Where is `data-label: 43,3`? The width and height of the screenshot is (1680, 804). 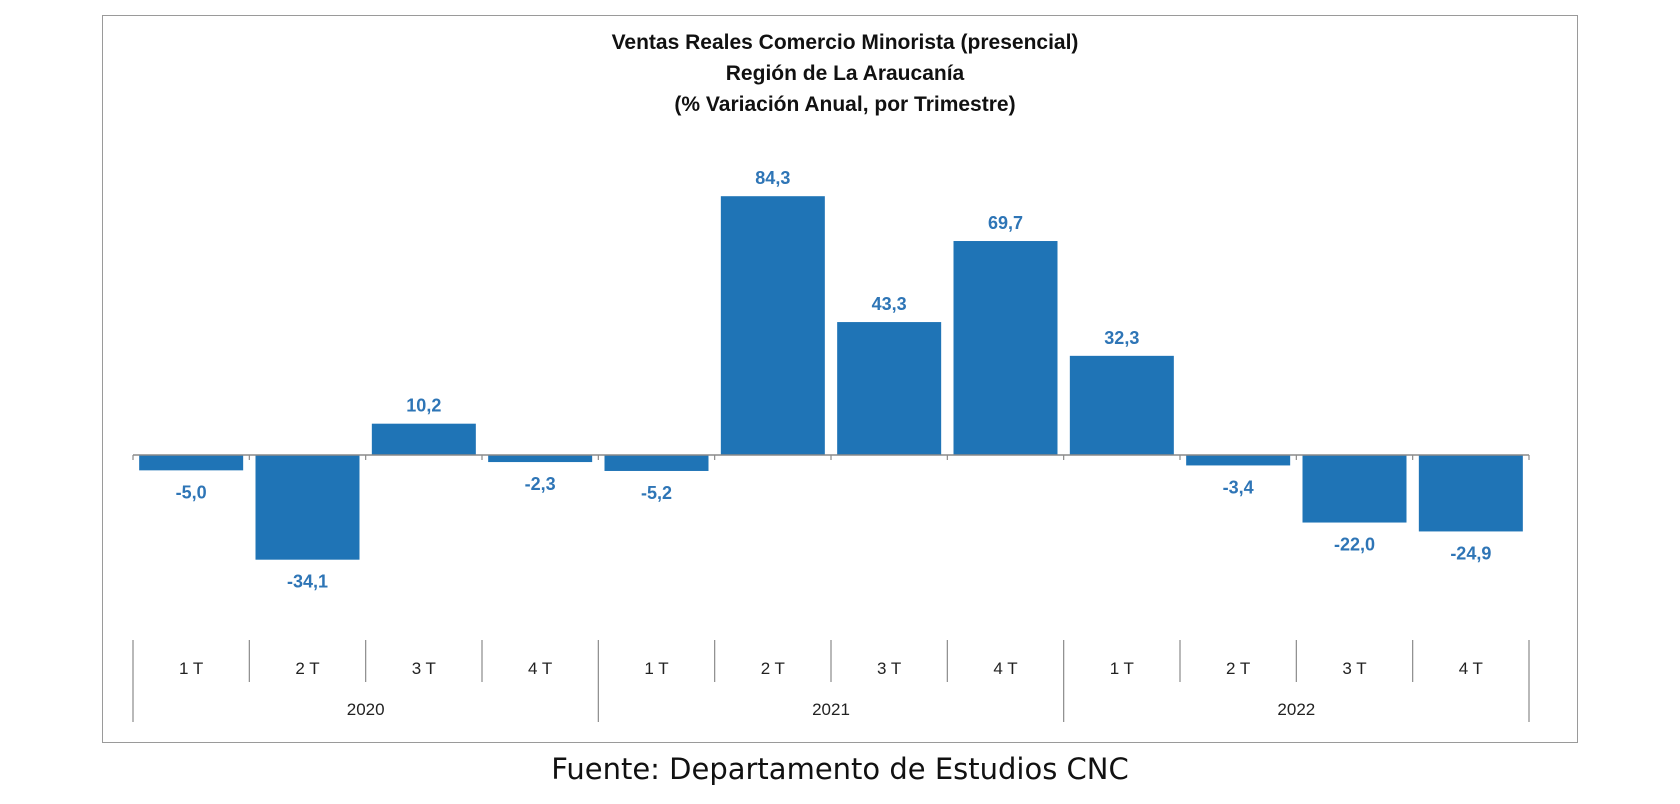 data-label: 43,3 is located at coordinates (889, 304).